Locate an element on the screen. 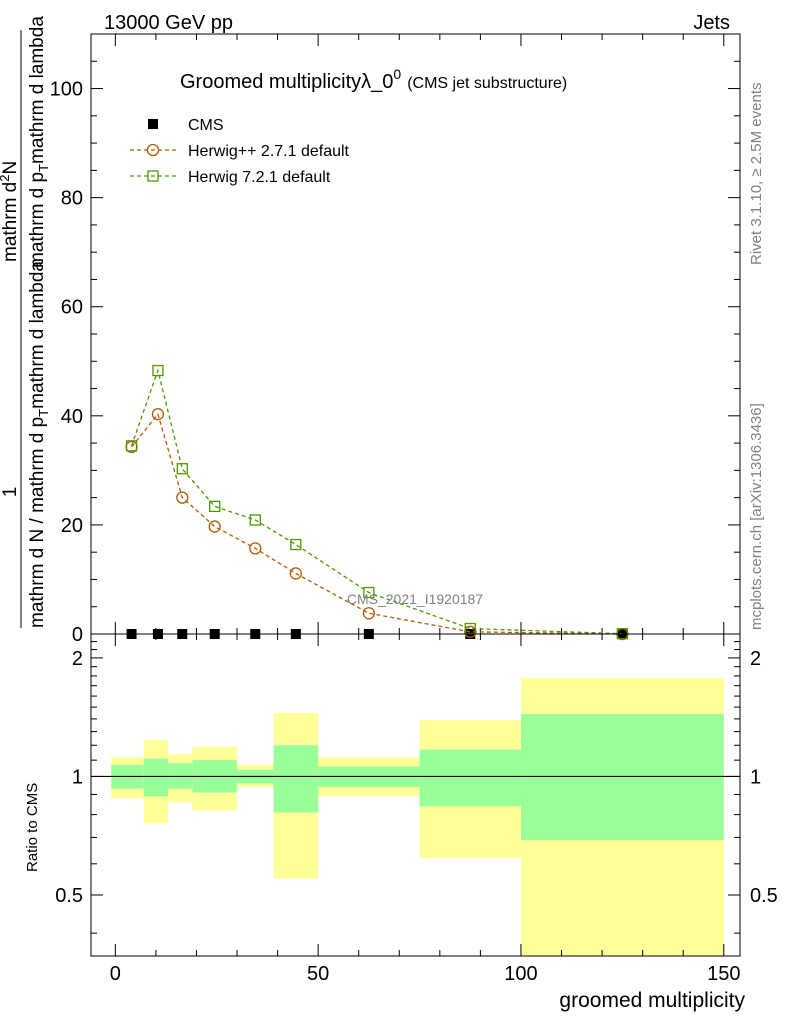 The height and width of the screenshot is (1024, 786). ylabel-numerator: 1 is located at coordinates (10, 492).